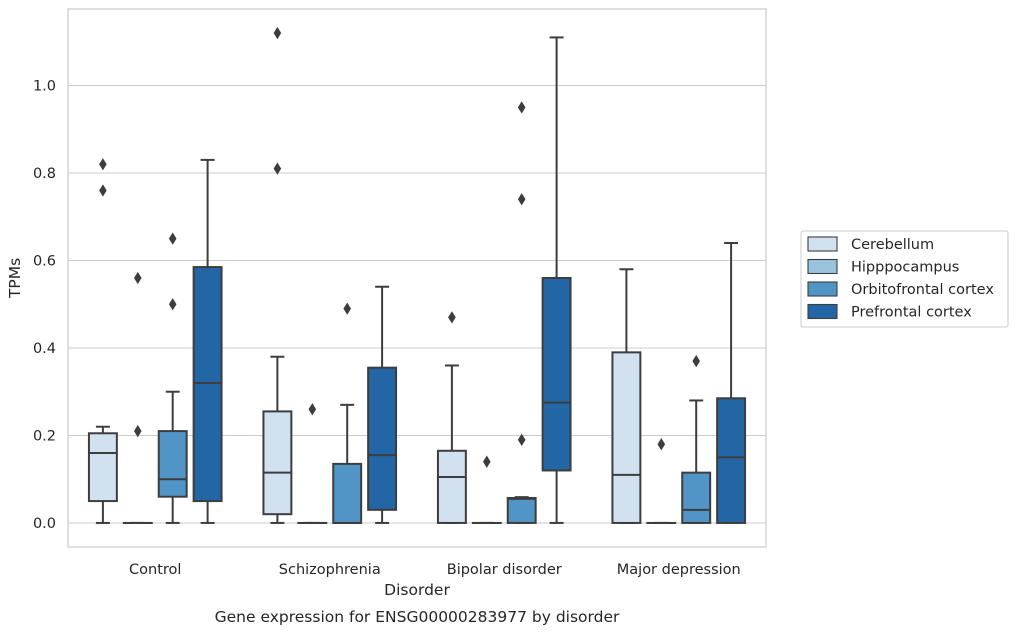 The height and width of the screenshot is (634, 1018). I want to click on legend-frame, so click(904, 279).